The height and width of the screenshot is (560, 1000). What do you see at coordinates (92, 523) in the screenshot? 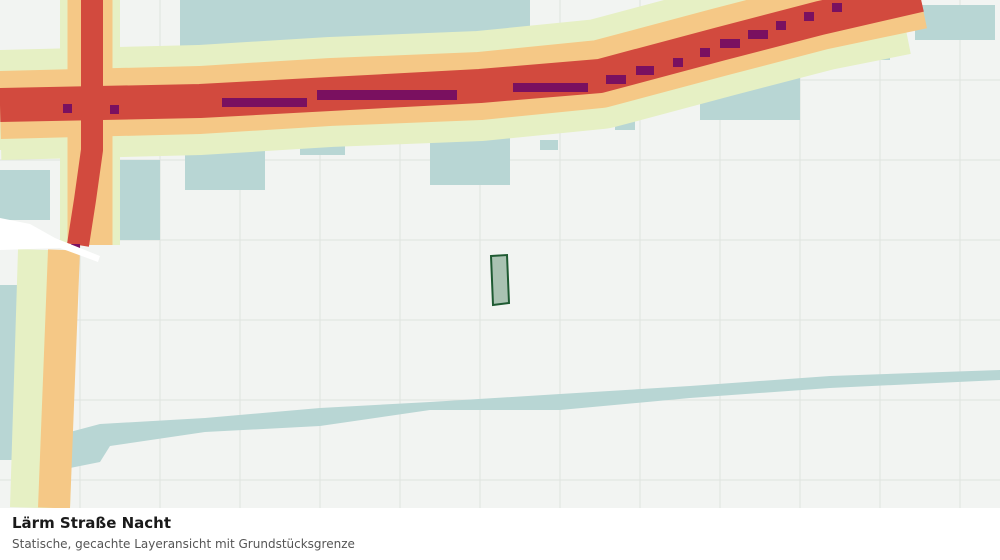
I see `map-title: Lärm Straße Nacht` at bounding box center [92, 523].